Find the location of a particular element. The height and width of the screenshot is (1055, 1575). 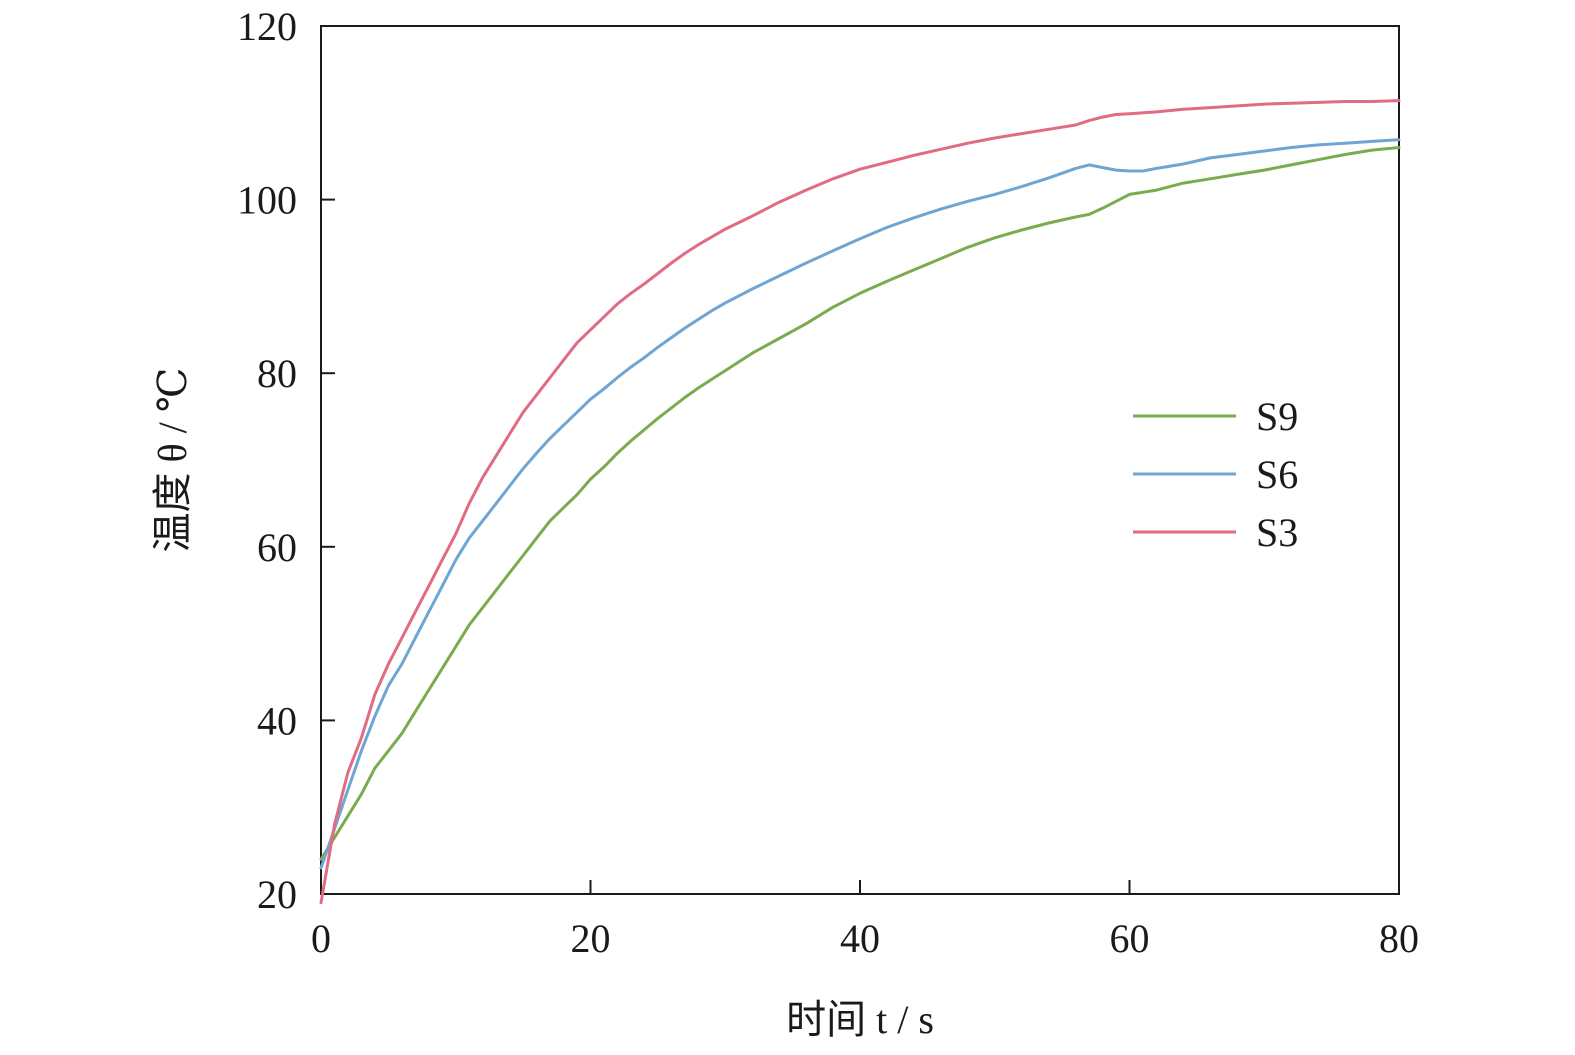

y-tick-label: 20 is located at coordinates (277, 894).